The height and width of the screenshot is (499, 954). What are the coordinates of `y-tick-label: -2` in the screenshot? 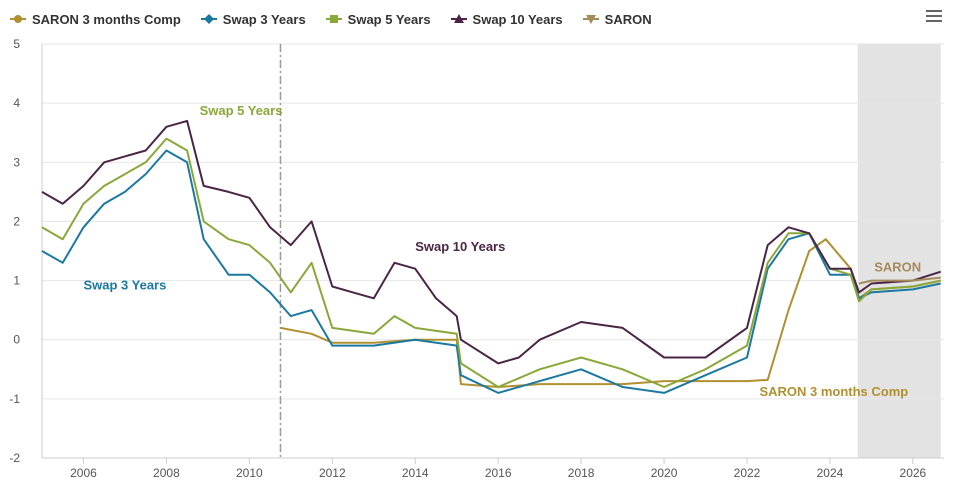 It's located at (14, 458).